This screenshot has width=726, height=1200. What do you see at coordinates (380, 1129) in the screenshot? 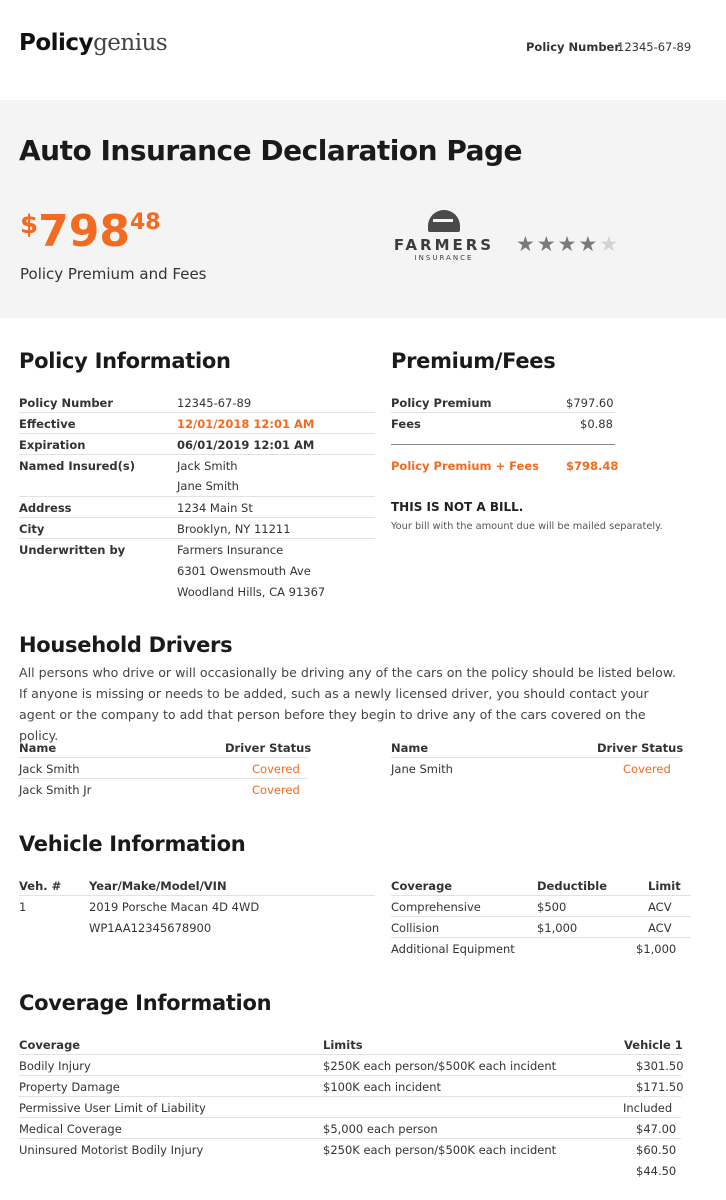
I see `coverage-limit: $5,000 each person` at bounding box center [380, 1129].